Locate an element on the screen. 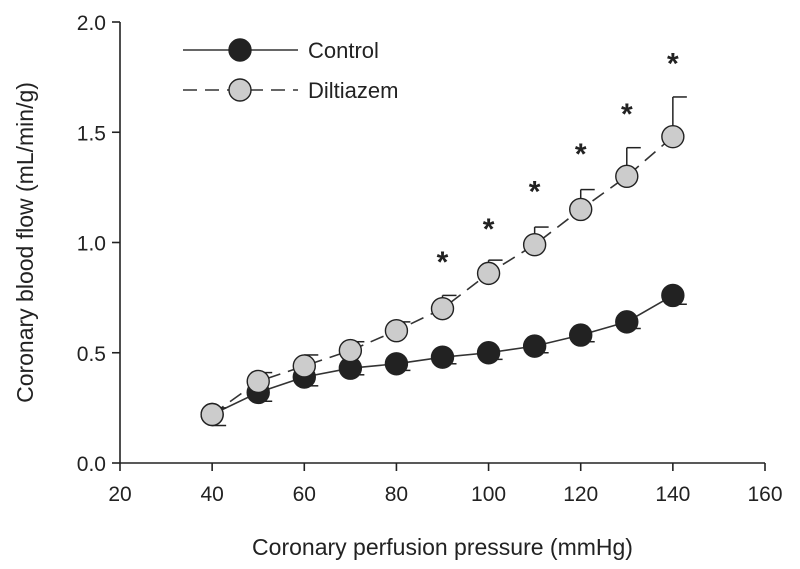 The width and height of the screenshot is (800, 569). y-tick-label: 2.0 is located at coordinates (91, 23).